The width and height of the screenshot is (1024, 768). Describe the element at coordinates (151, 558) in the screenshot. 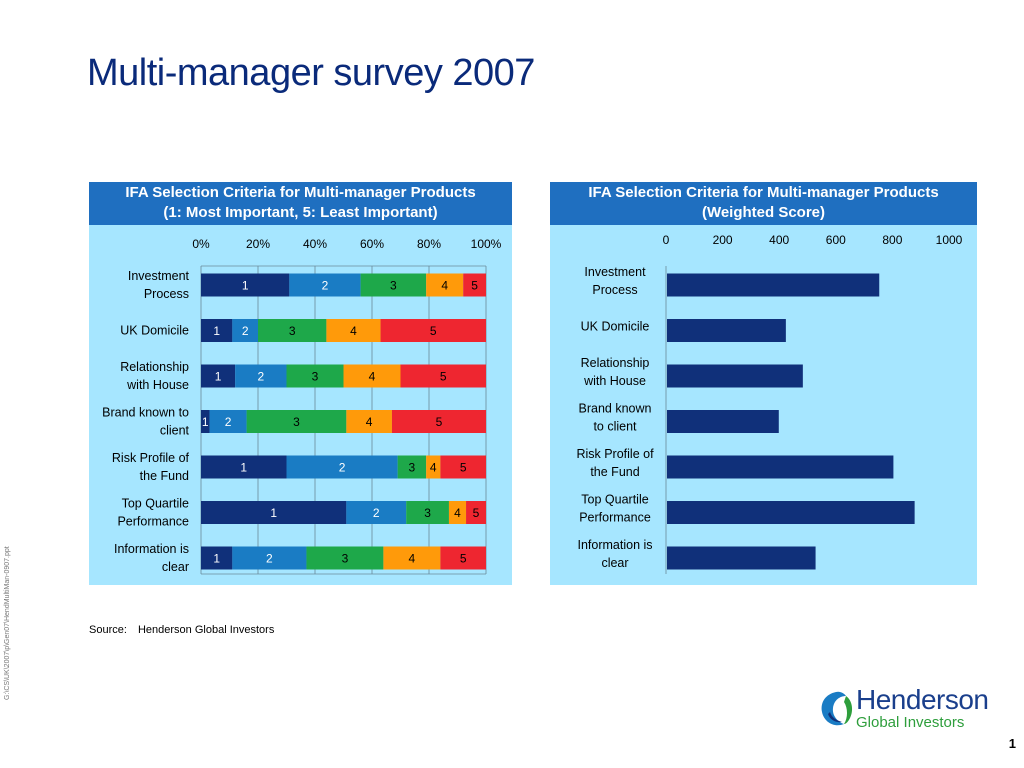

I see `category-label: Information is clear` at that location.